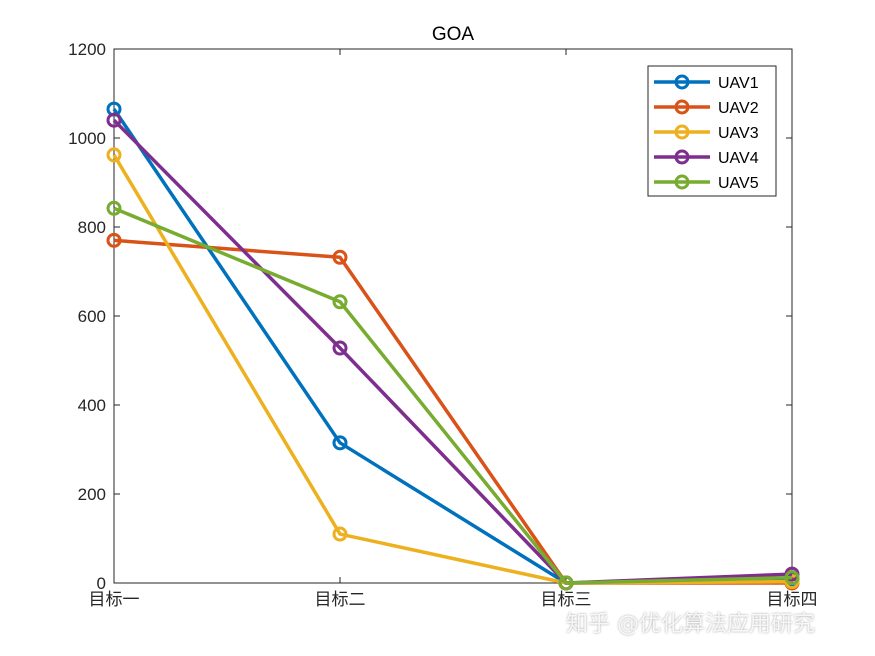 The width and height of the screenshot is (875, 656). I want to click on legend-label: UAV5, so click(738, 183).